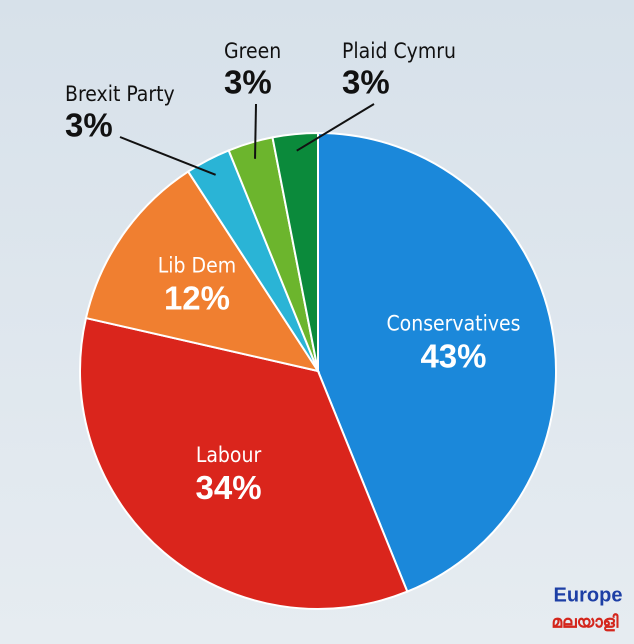 The image size is (634, 644). I want to click on slice-name: Brexit Party, so click(120, 94).